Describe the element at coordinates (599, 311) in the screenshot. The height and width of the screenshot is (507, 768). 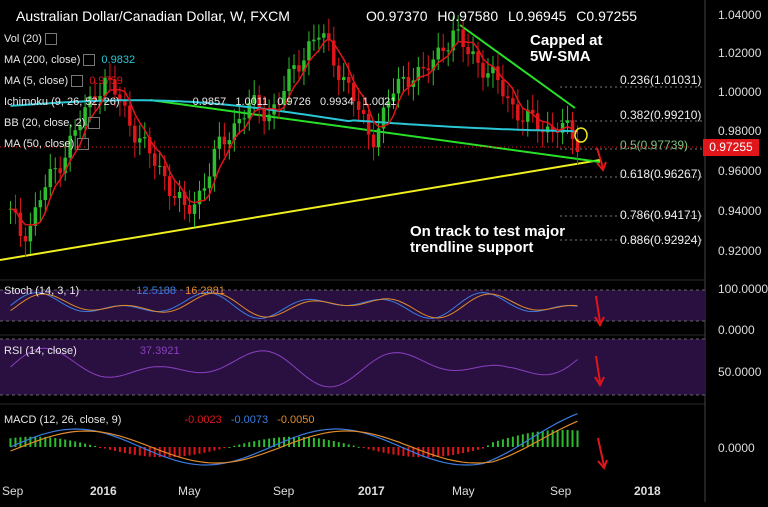
I see `arrow-down-stoch` at that location.